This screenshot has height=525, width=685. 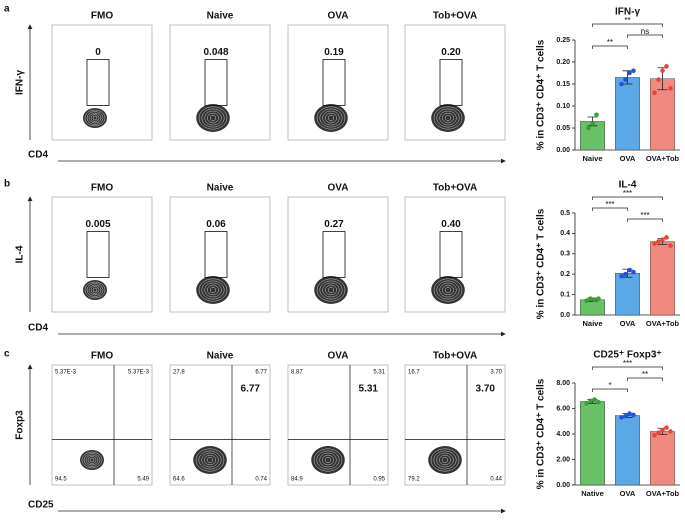 What do you see at coordinates (251, 389) in the screenshot?
I see `highlight-value: 6.77` at bounding box center [251, 389].